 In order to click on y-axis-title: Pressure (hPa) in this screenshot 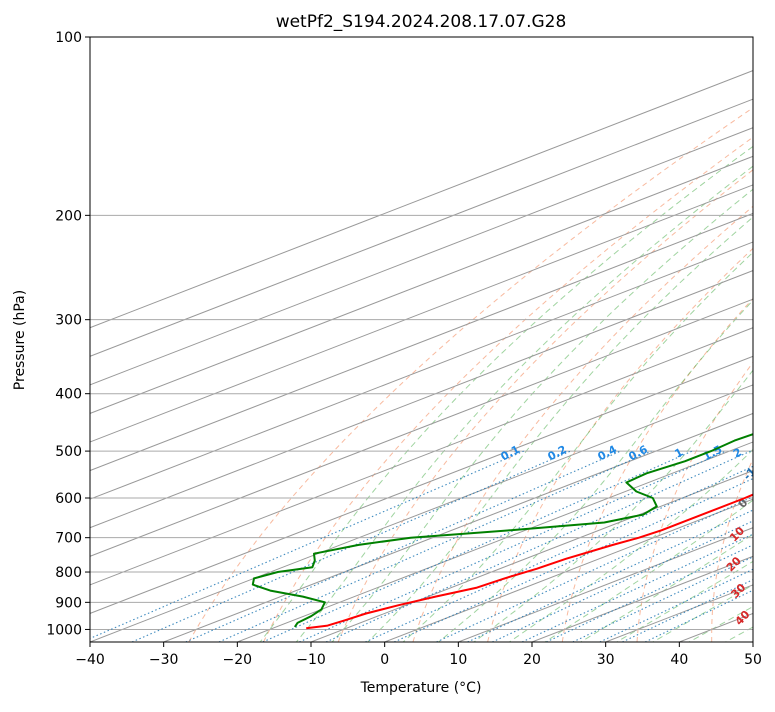, I will do `click(20, 340)`.